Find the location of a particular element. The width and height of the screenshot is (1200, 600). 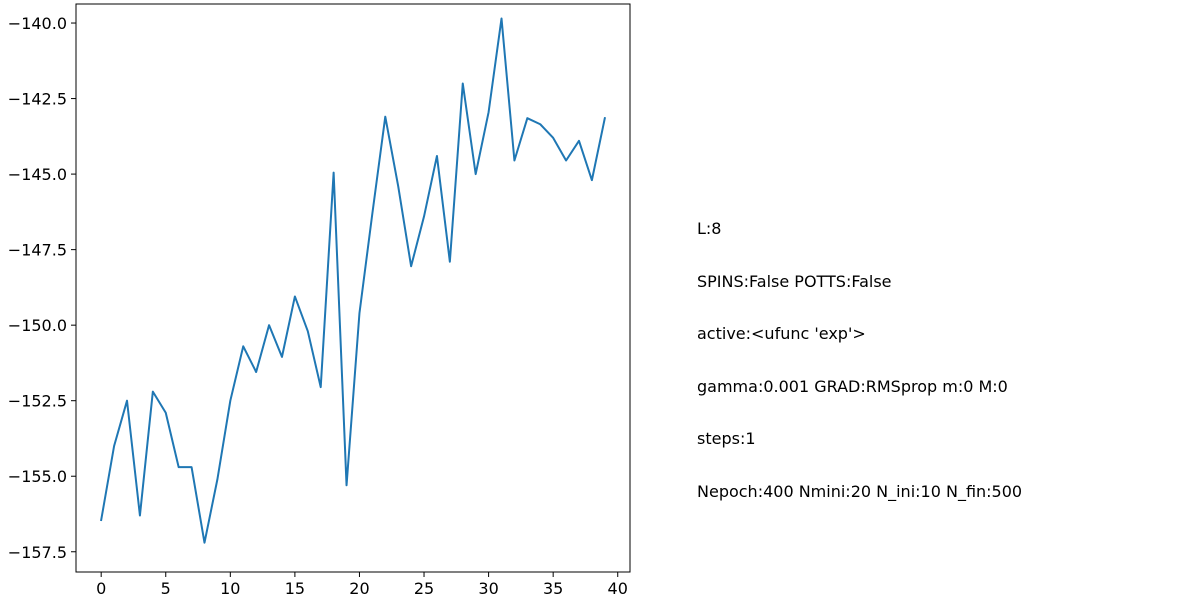

x-tick-label: 15 is located at coordinates (295, 588).